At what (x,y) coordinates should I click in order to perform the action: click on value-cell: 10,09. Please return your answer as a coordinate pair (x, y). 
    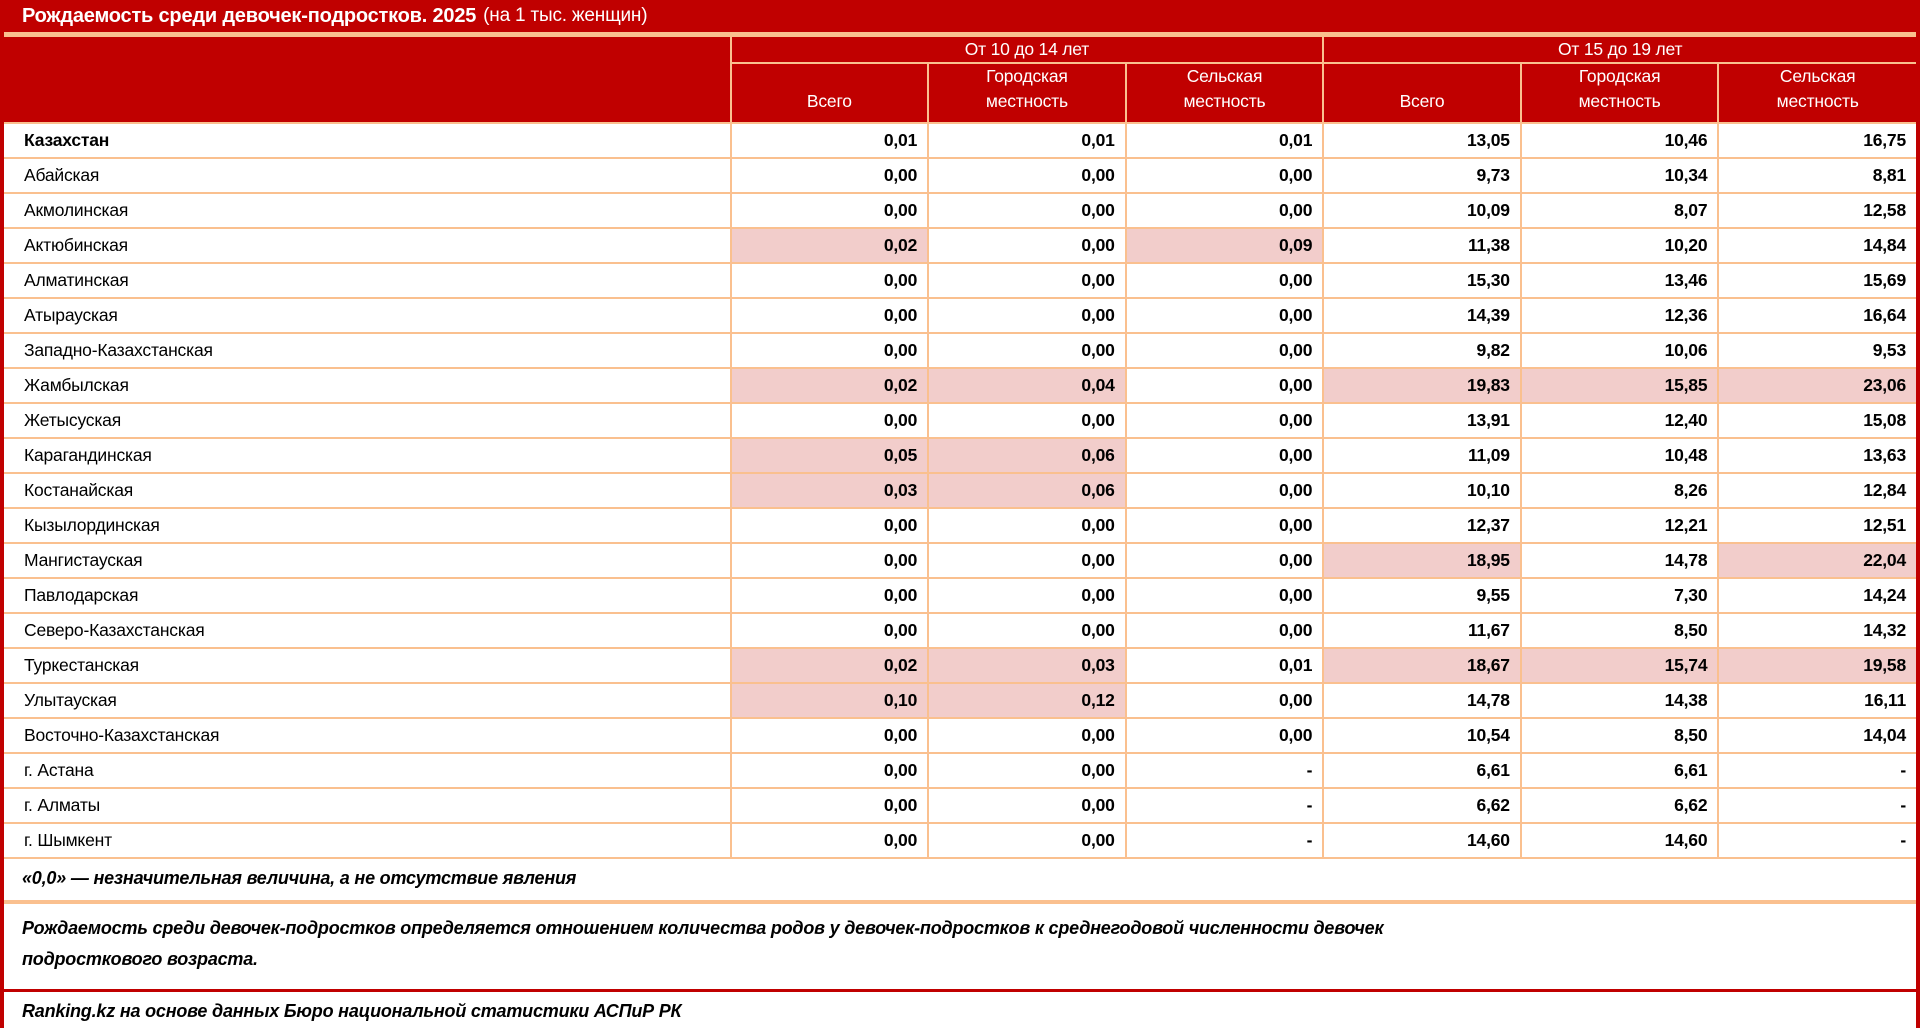
    Looking at the image, I should click on (1422, 210).